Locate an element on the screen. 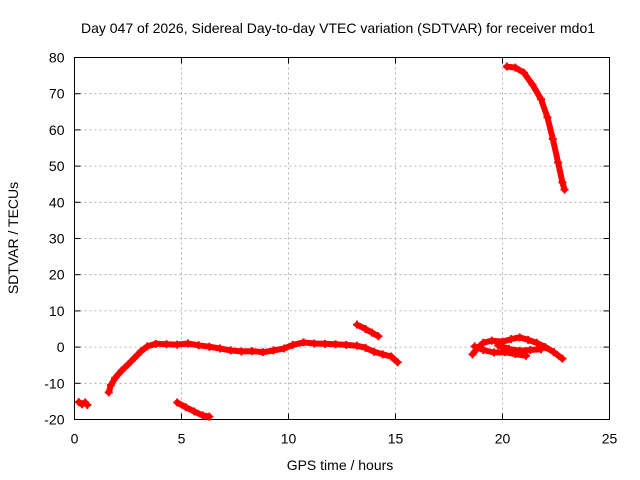 This screenshot has width=640, height=480. x-tick-label: 20 is located at coordinates (503, 439).